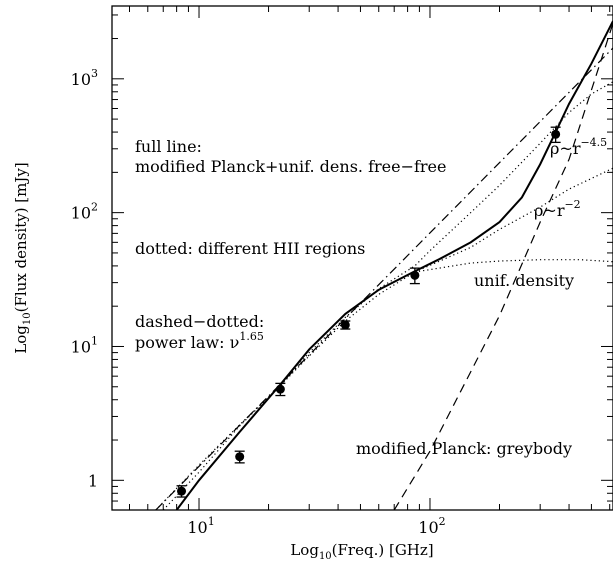 The image size is (613, 565). What do you see at coordinates (21, 237) in the screenshot?
I see `y-axis-label-suffix: (Flux density) [mJy]` at bounding box center [21, 237].